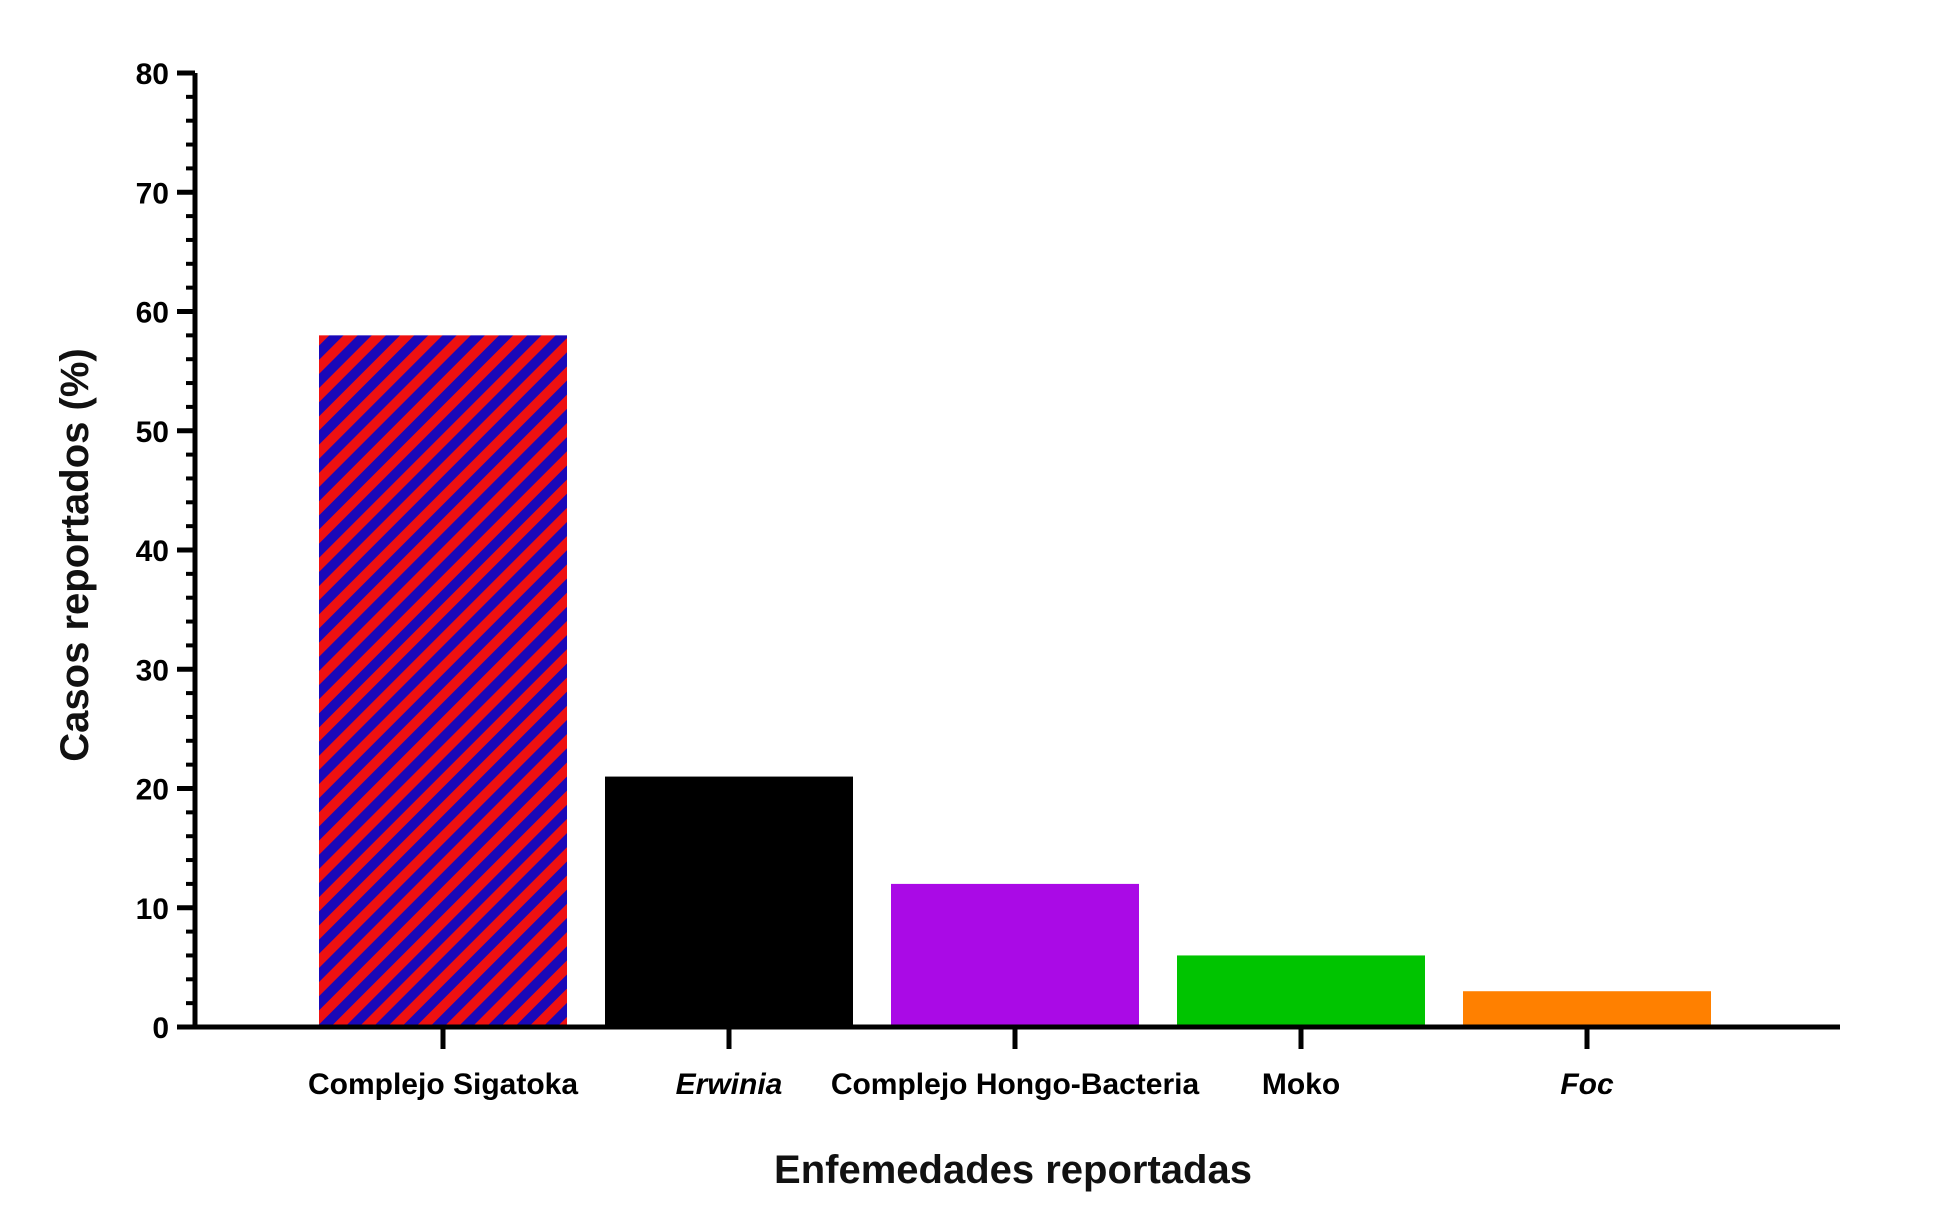 The height and width of the screenshot is (1227, 1941). Describe the element at coordinates (1587, 1084) in the screenshot. I see `x-tick-label: Foc` at that location.